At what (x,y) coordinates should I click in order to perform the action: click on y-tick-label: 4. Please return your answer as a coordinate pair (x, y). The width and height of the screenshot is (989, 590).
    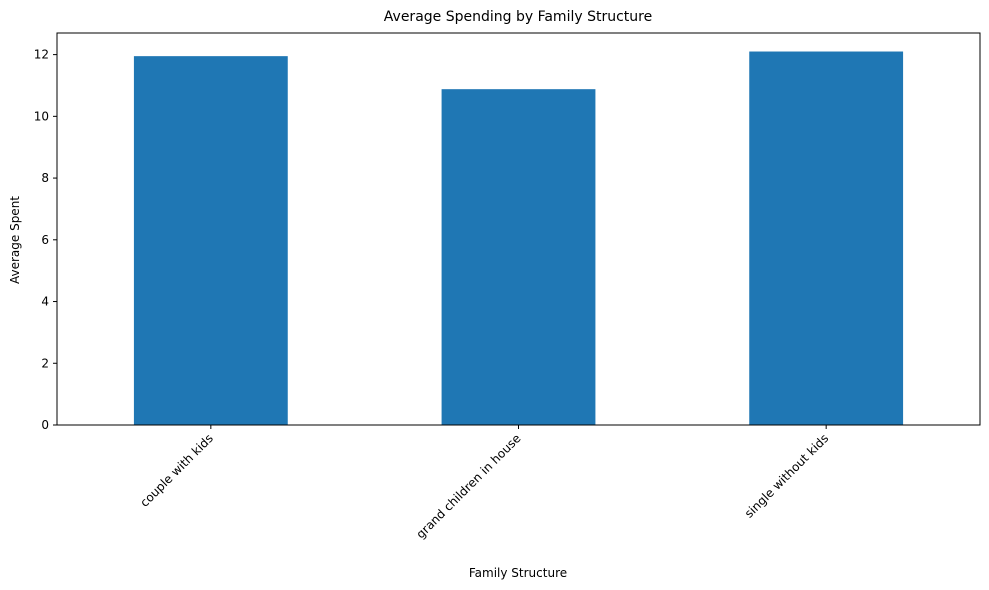
    Looking at the image, I should click on (45, 302).